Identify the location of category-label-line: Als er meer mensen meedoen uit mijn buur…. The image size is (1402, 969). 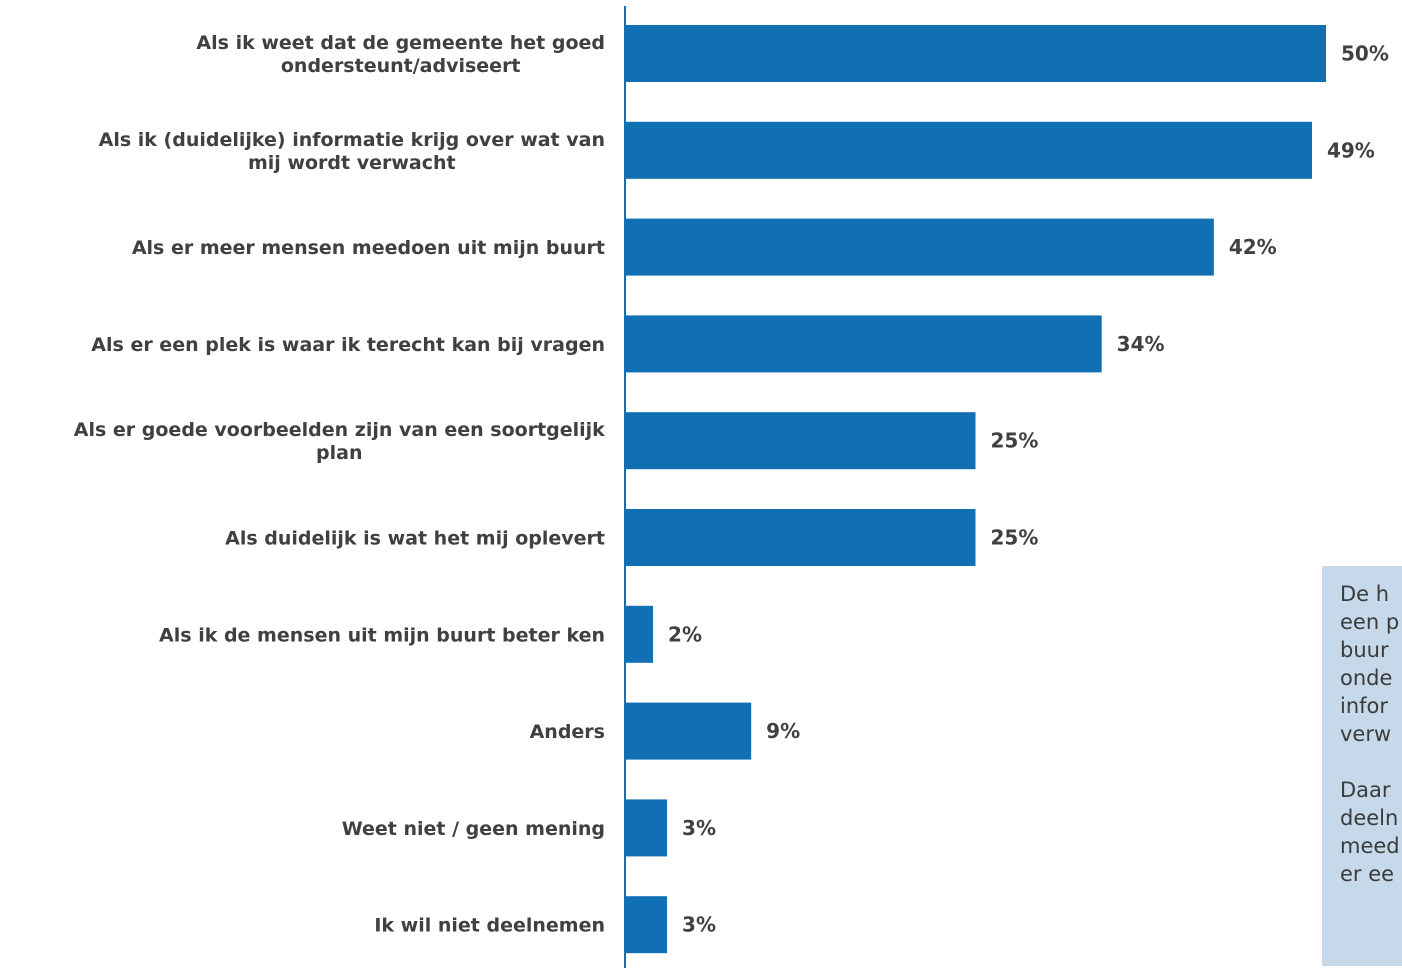
(368, 248).